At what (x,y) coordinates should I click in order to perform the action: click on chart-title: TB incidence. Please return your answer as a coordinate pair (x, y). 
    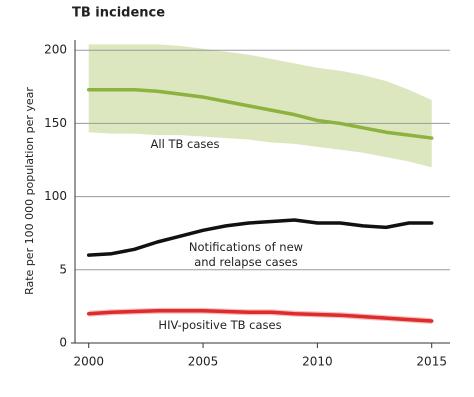
    Looking at the image, I should click on (118, 13).